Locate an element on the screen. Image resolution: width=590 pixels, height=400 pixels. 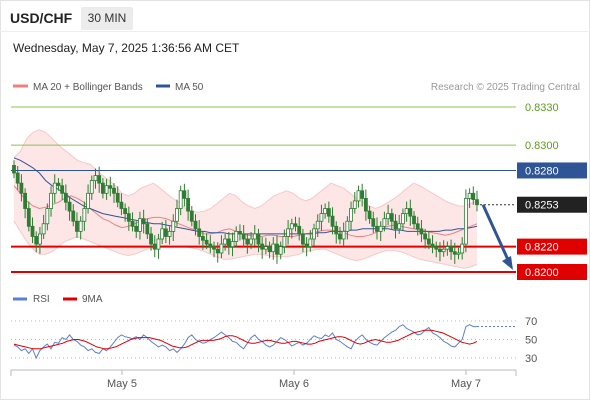
forecast-arrow-shaft is located at coordinates (496, 233).